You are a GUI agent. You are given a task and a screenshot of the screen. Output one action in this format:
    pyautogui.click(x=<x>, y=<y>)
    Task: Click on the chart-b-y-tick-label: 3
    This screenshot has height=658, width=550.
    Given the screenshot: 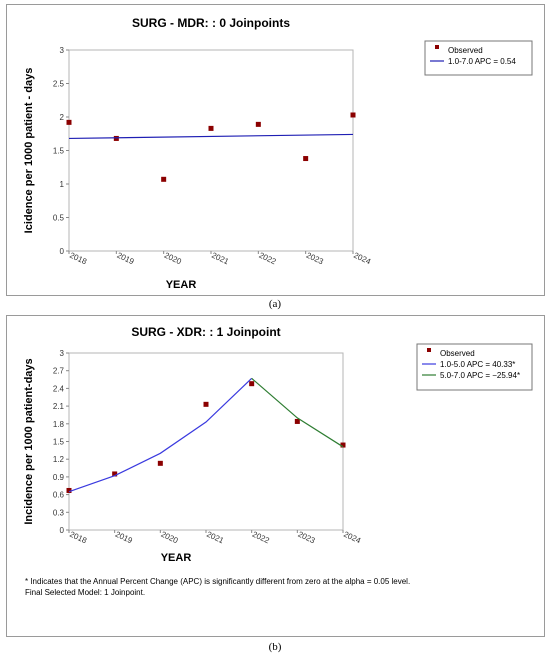 What is the action you would take?
    pyautogui.click(x=62, y=353)
    